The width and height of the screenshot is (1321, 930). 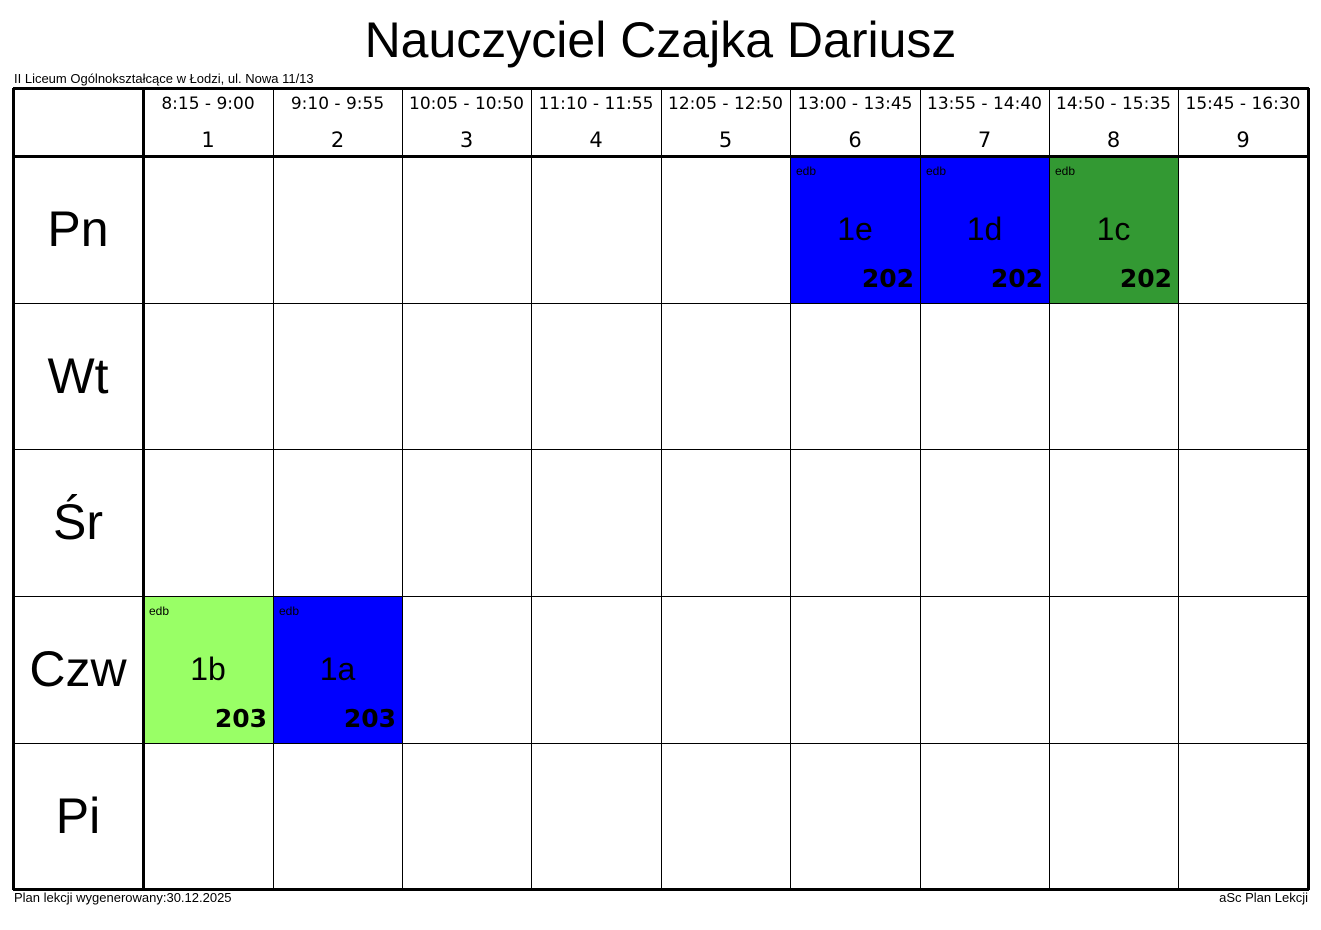 I want to click on period-time: 10:05 - 10:50, so click(x=466, y=104).